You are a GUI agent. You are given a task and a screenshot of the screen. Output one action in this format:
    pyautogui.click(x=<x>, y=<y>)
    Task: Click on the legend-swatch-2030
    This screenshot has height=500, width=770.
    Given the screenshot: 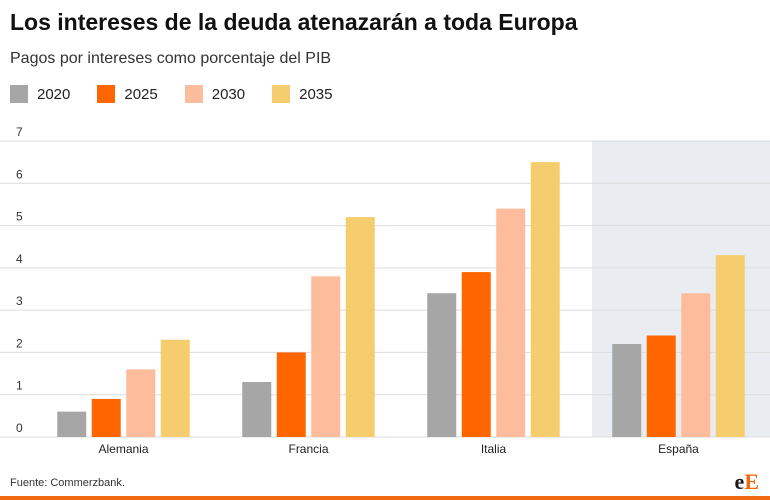 What is the action you would take?
    pyautogui.click(x=193, y=94)
    